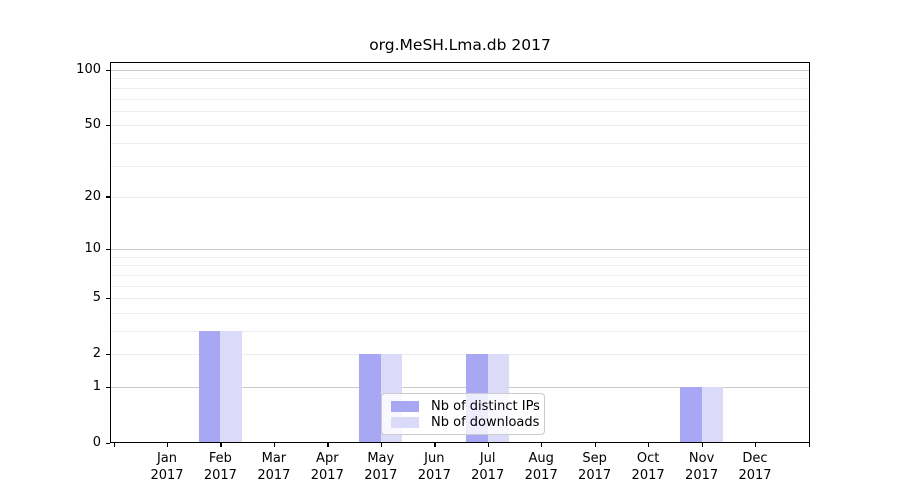 The image size is (900, 500). What do you see at coordinates (370, 398) in the screenshot?
I see `bar-distinct-ips-may` at bounding box center [370, 398].